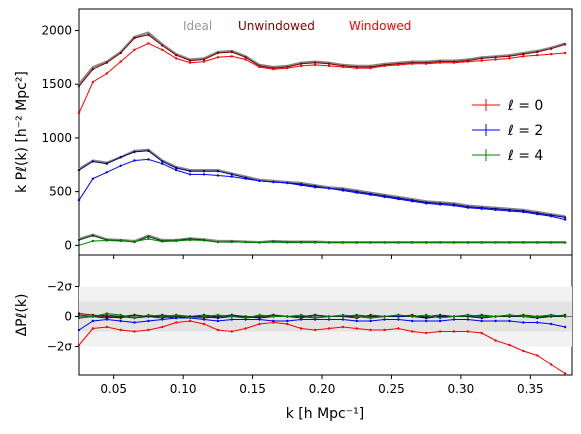 The image size is (581, 434). What do you see at coordinates (380, 26) in the screenshot?
I see `label-windowed: Windowed` at bounding box center [380, 26].